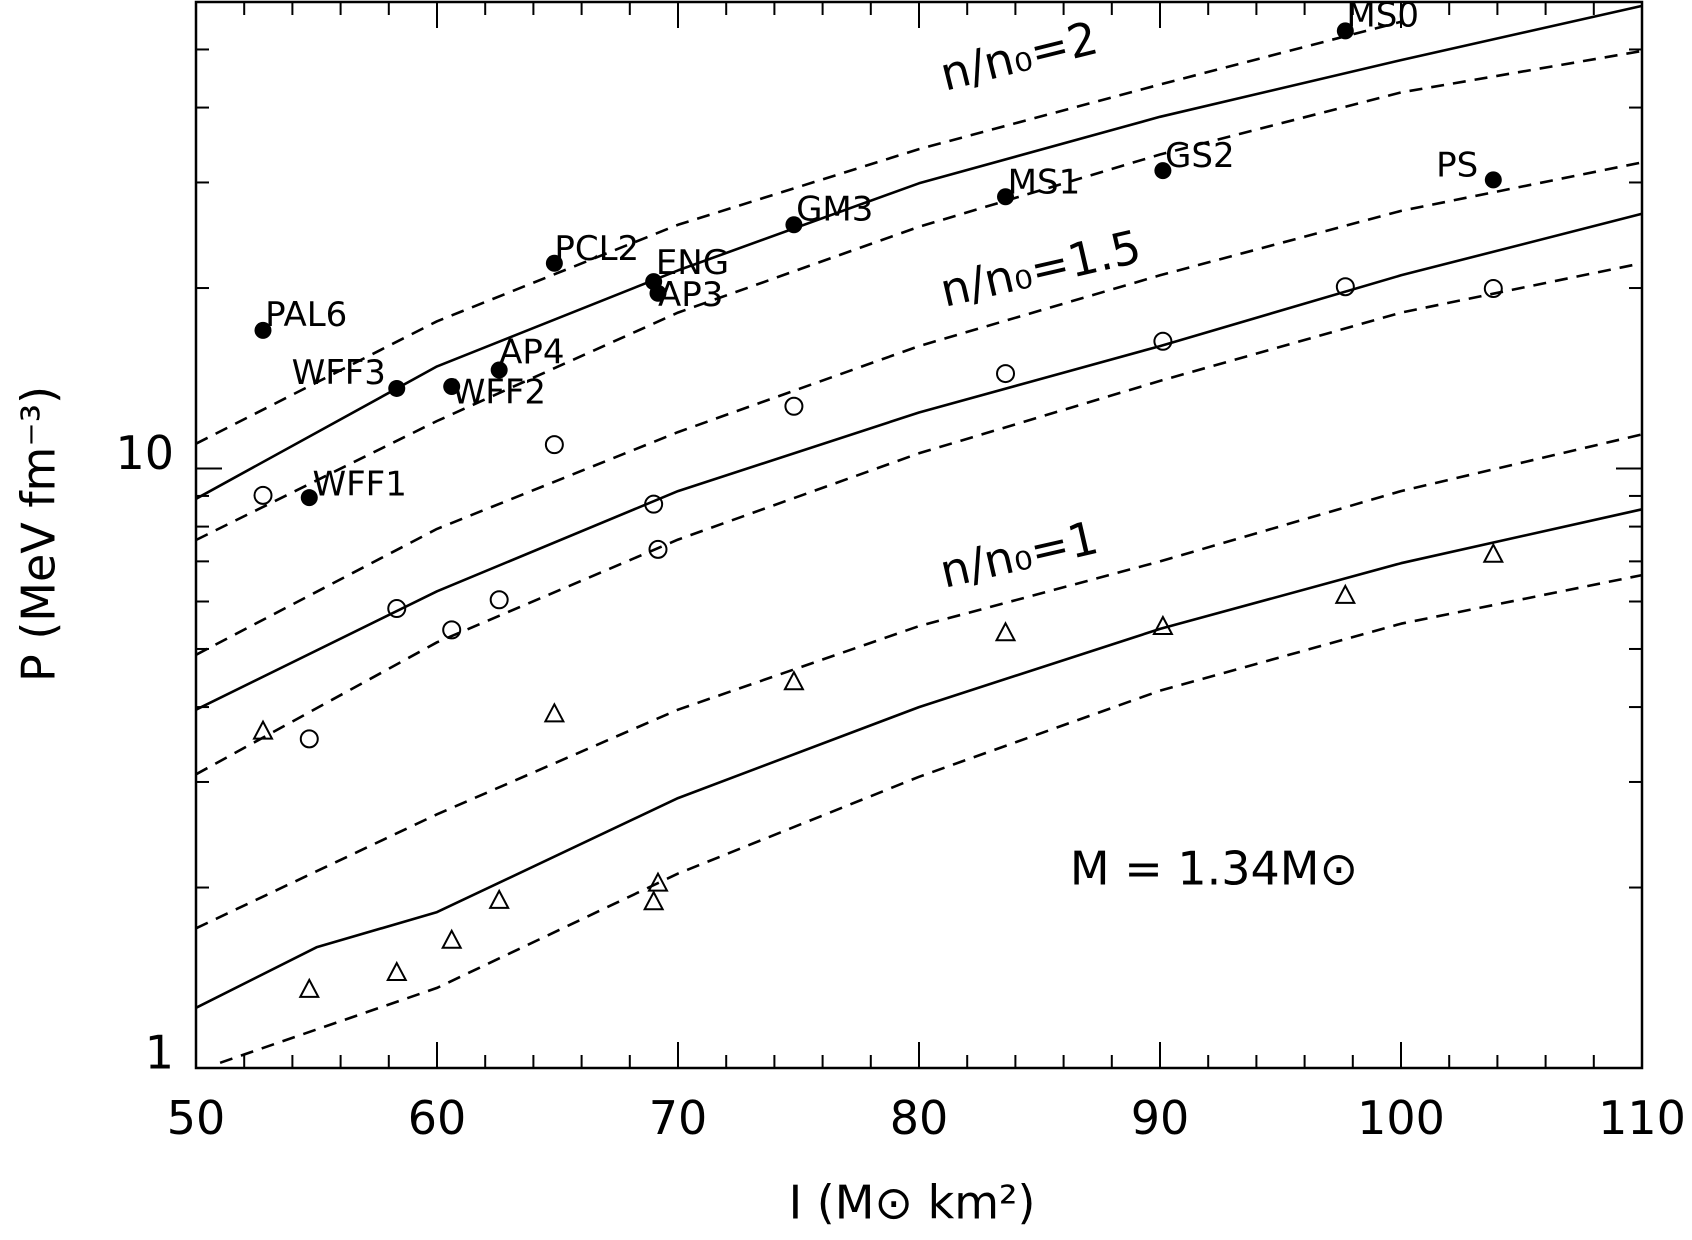 This screenshot has height=1240, width=1692. I want to click on point-label: GS2, so click(1200, 156).